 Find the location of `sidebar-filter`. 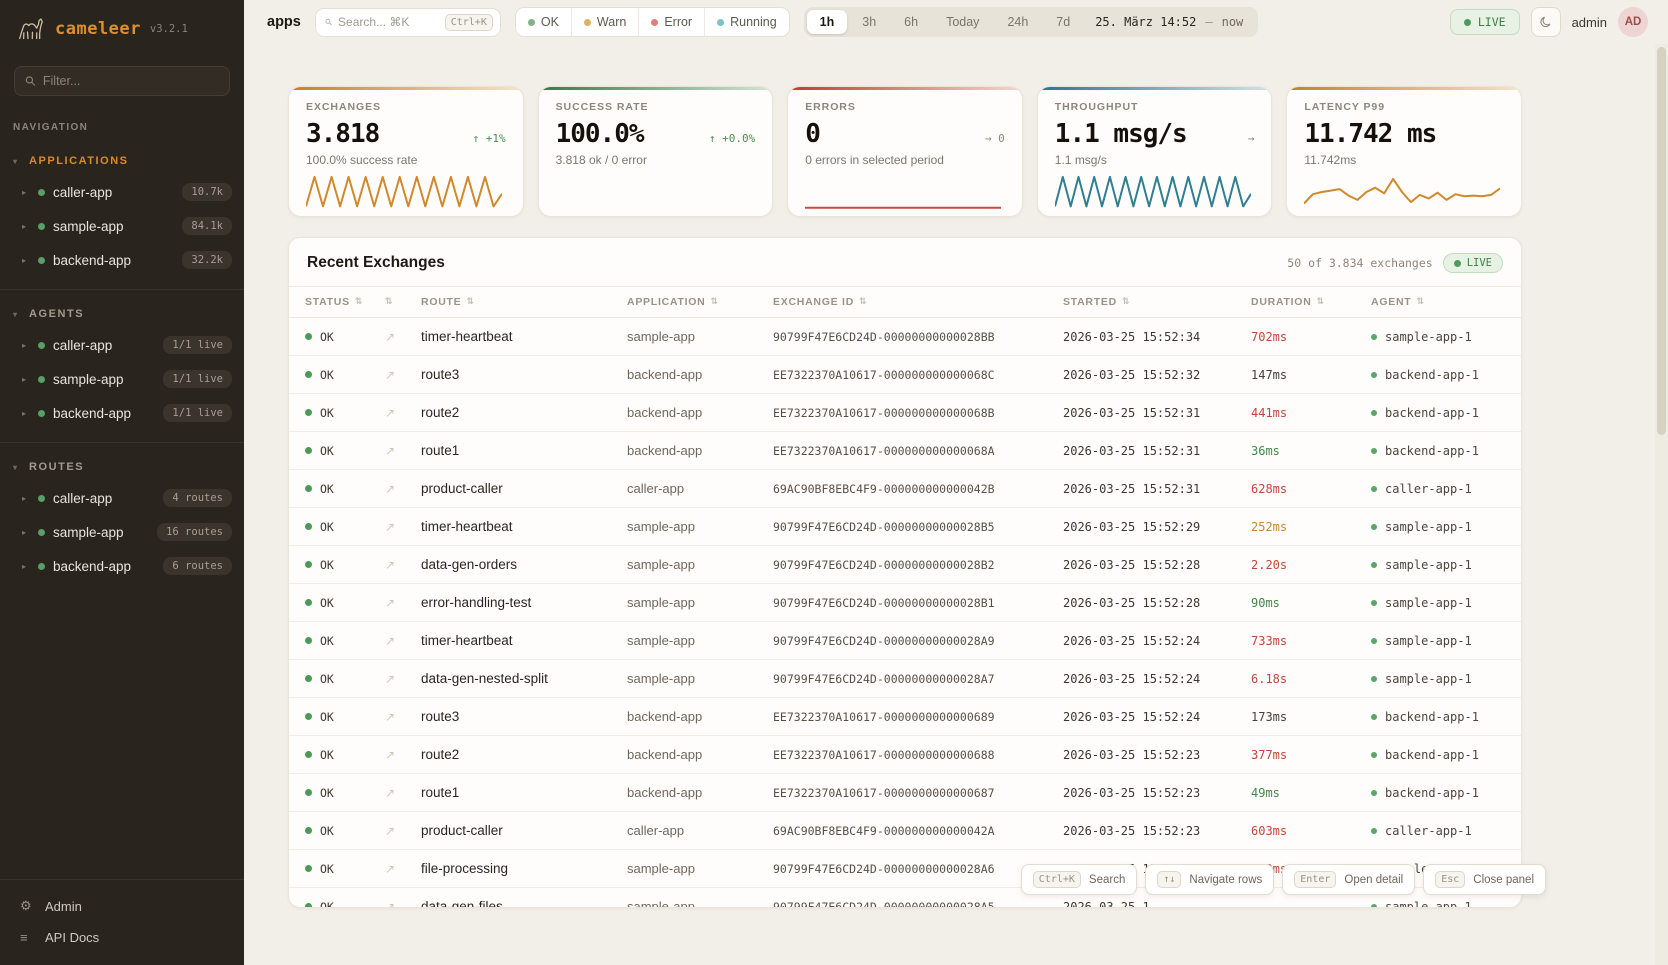

sidebar-filter is located at coordinates (122, 81).